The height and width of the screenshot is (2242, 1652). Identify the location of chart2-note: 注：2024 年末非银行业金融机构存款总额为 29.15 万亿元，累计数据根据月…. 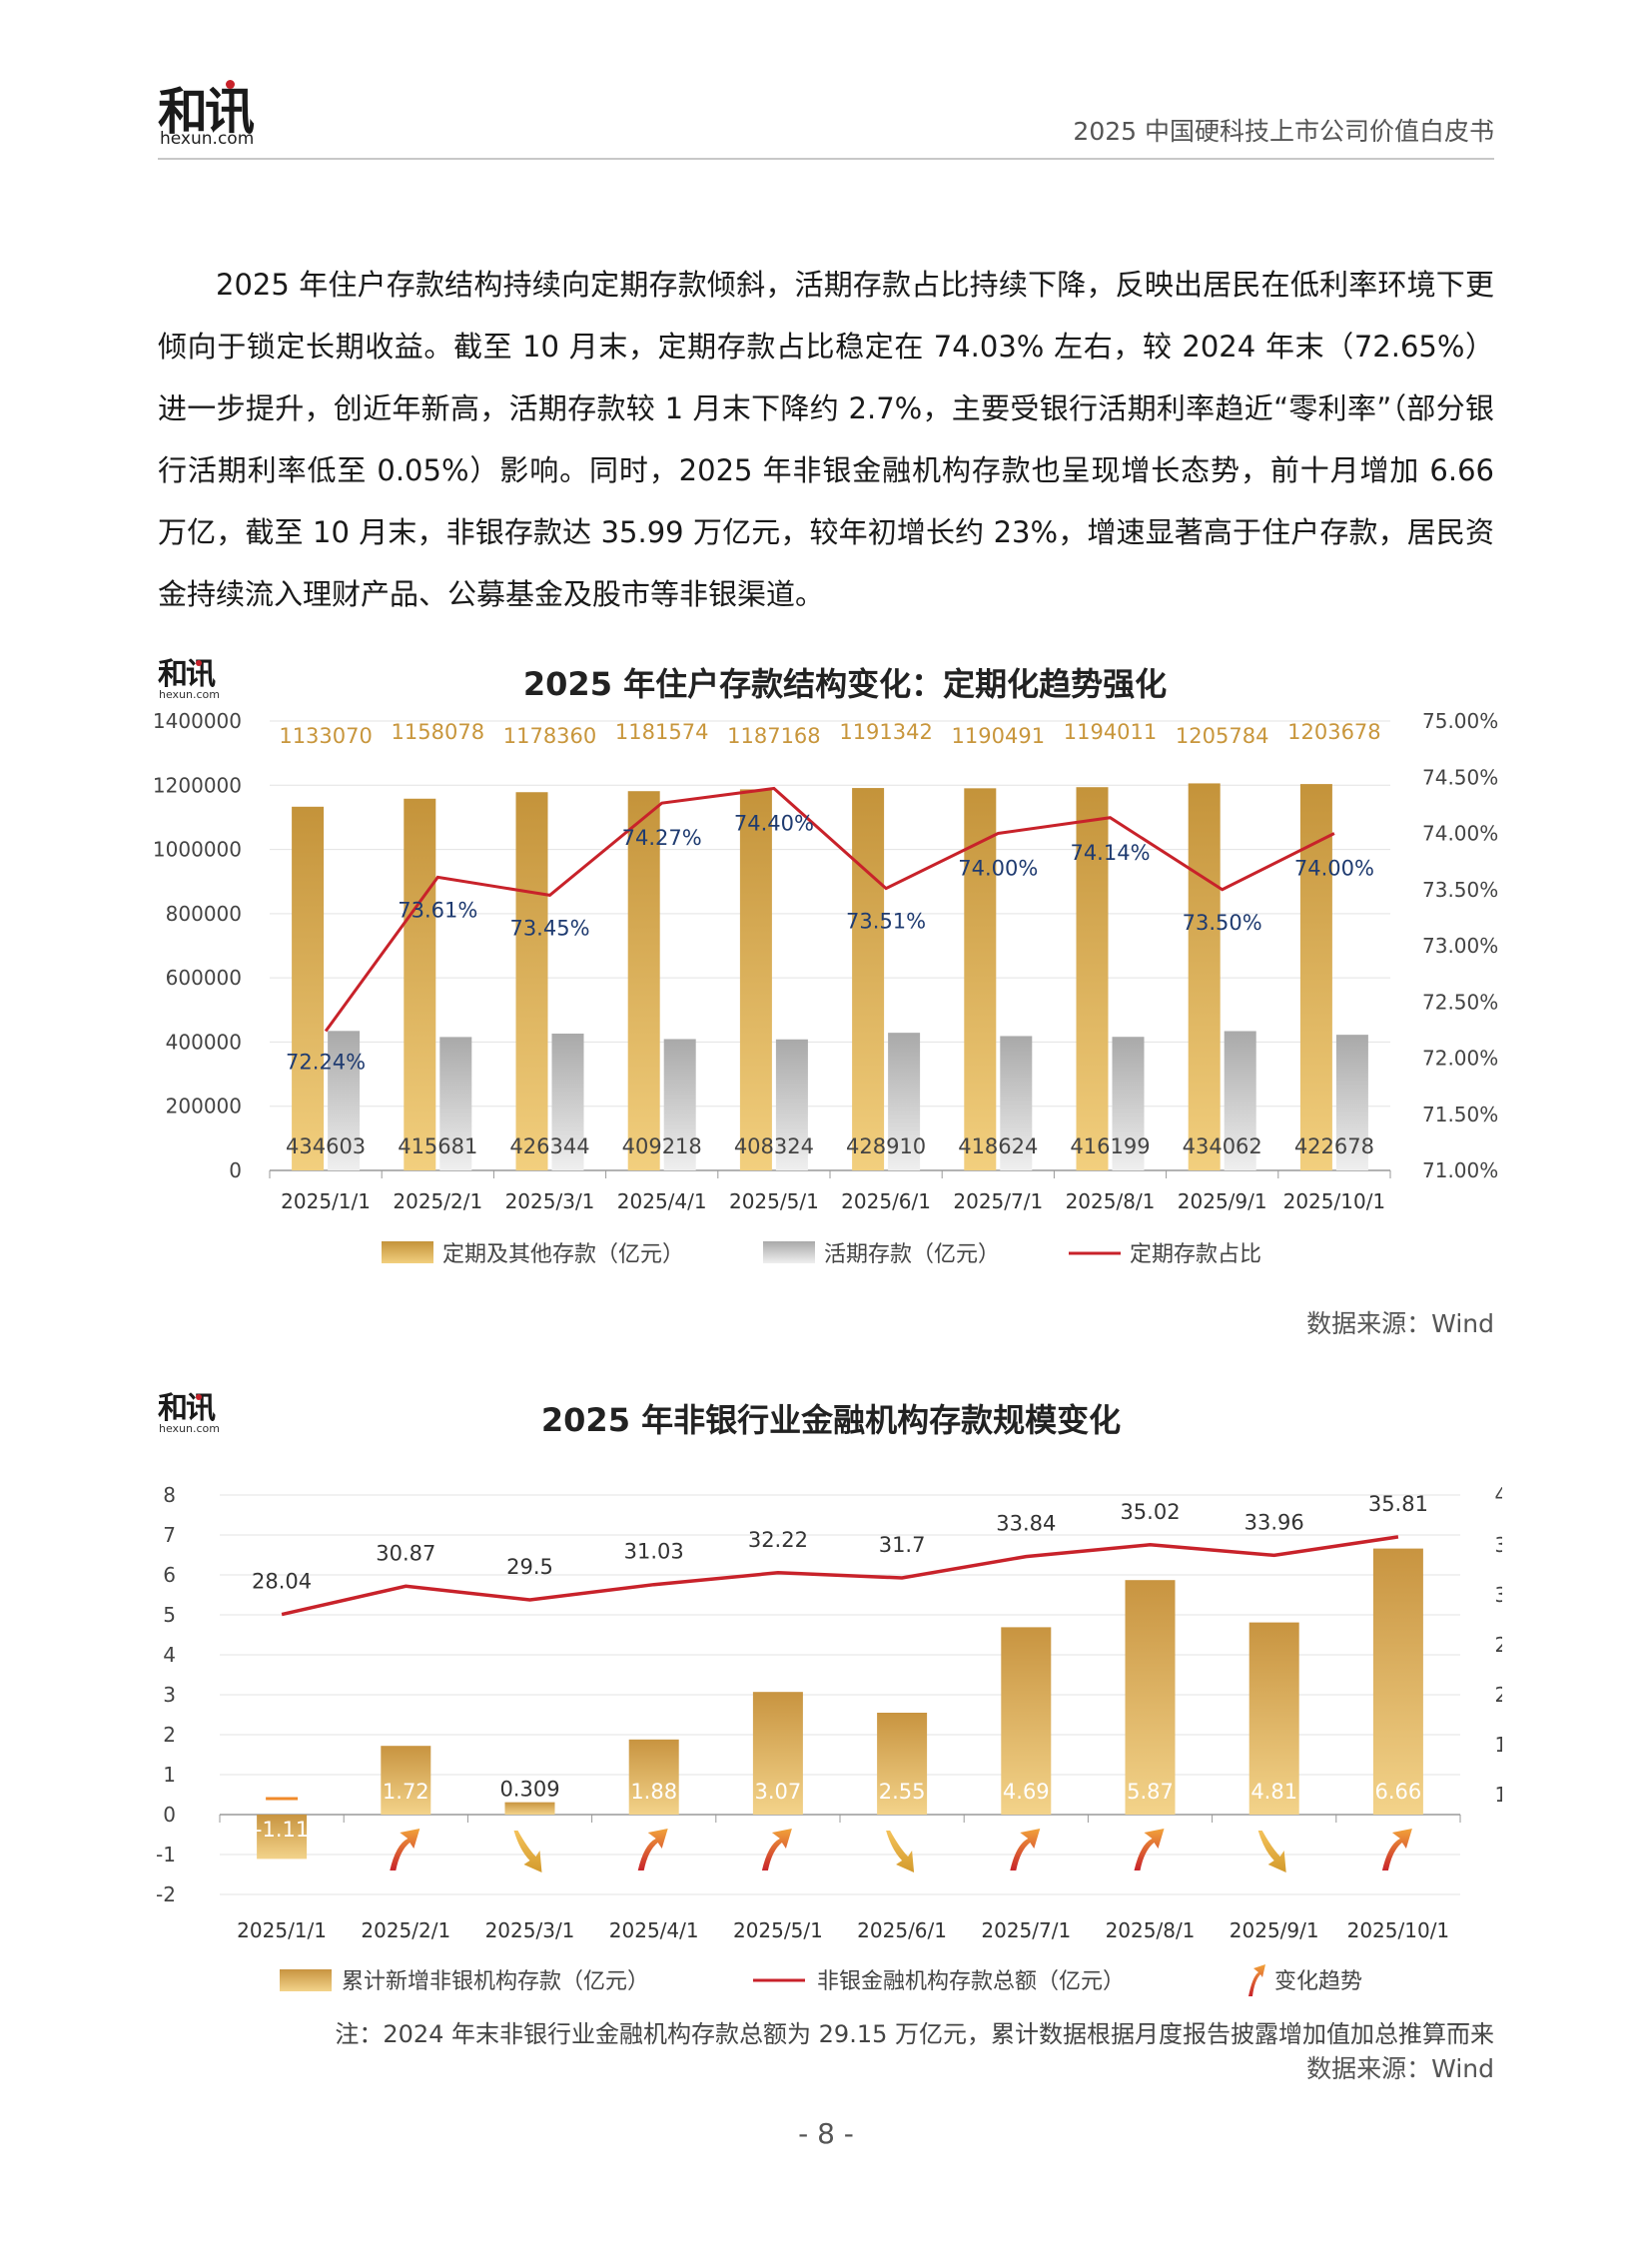
(914, 2034).